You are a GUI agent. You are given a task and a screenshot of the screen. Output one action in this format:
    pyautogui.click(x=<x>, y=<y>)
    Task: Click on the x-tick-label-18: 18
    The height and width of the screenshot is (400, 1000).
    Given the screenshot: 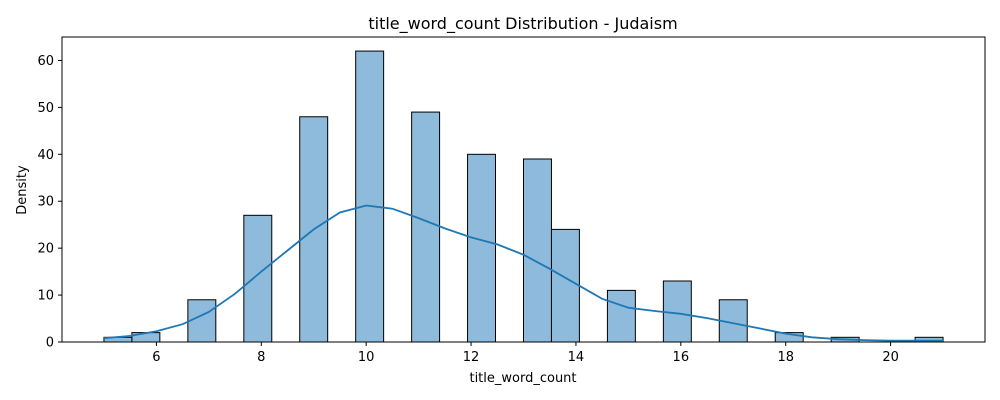 What is the action you would take?
    pyautogui.click(x=785, y=357)
    